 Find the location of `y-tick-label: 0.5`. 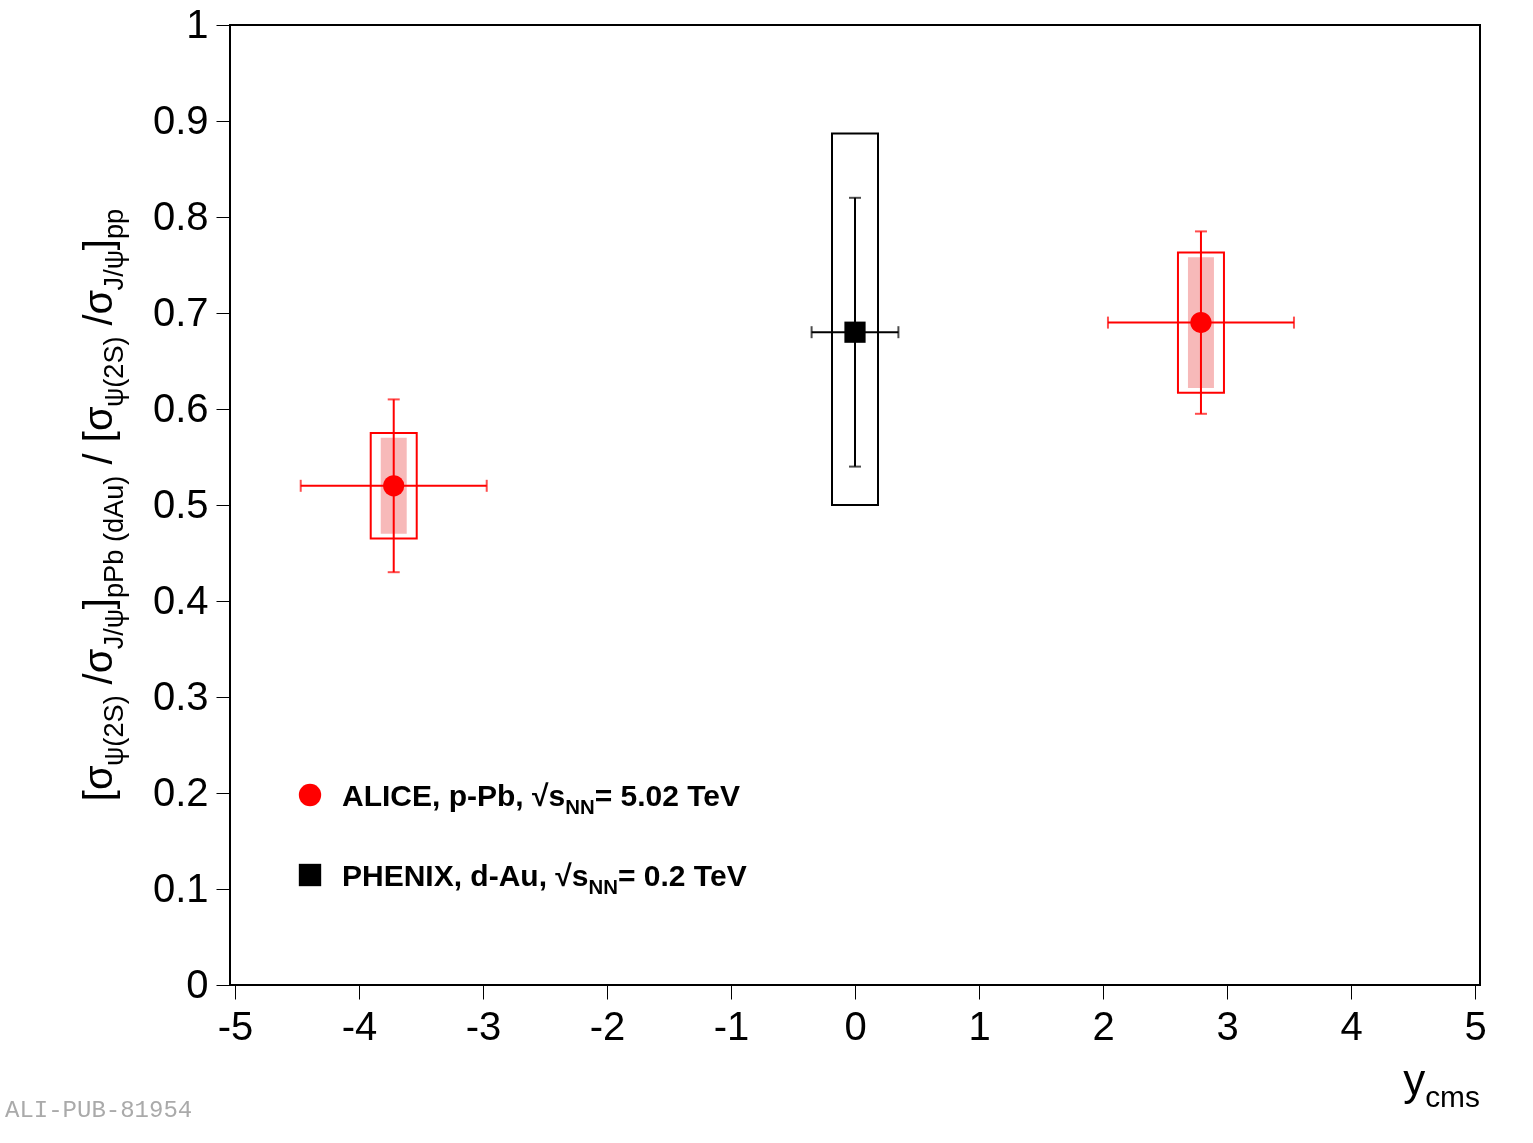

y-tick-label: 0.5 is located at coordinates (180, 503).